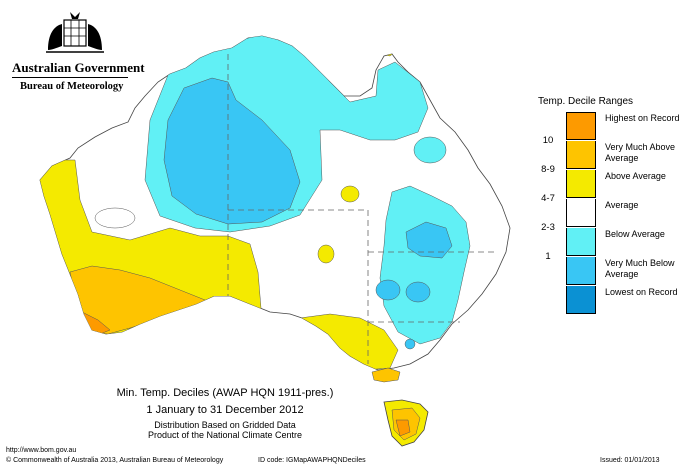  What do you see at coordinates (641, 292) in the screenshot?
I see `legend-label: Lowest on Record` at bounding box center [641, 292].